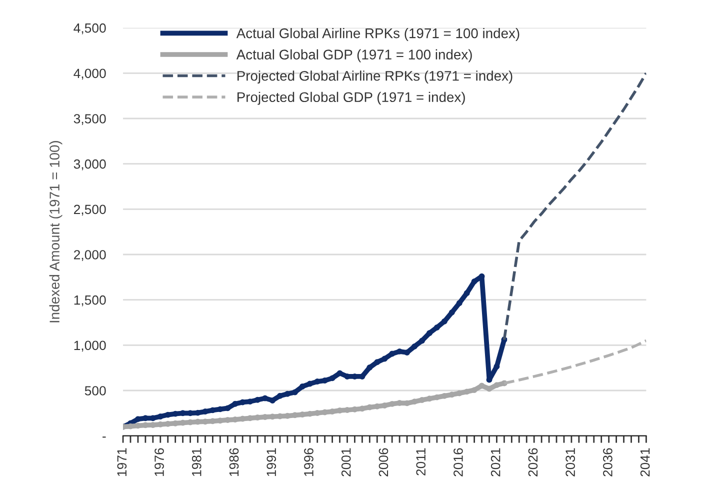 This screenshot has height=480, width=707. What do you see at coordinates (90, 346) in the screenshot?
I see `y-tick-label: 1,000` at bounding box center [90, 346].